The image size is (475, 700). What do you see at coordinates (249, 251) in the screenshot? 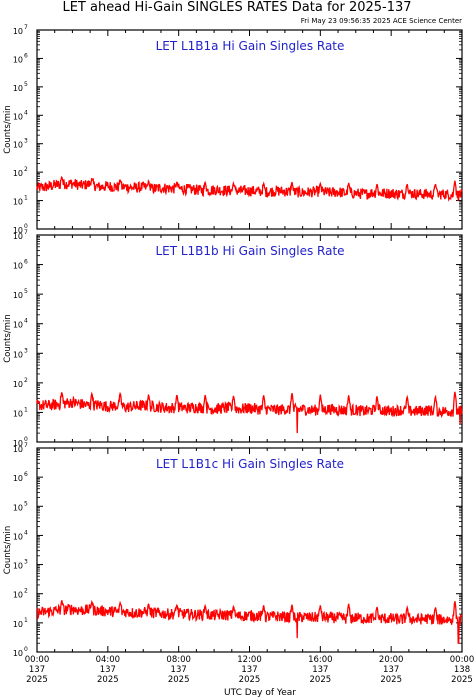
I see `panel-title: LET L1B1b Hi Gain Singles Rate` at bounding box center [249, 251].